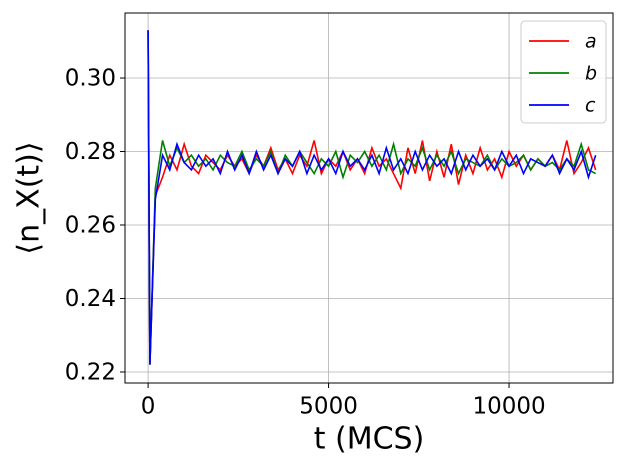 Image resolution: width=633 pixels, height=470 pixels. I want to click on legend-box, so click(563, 72).